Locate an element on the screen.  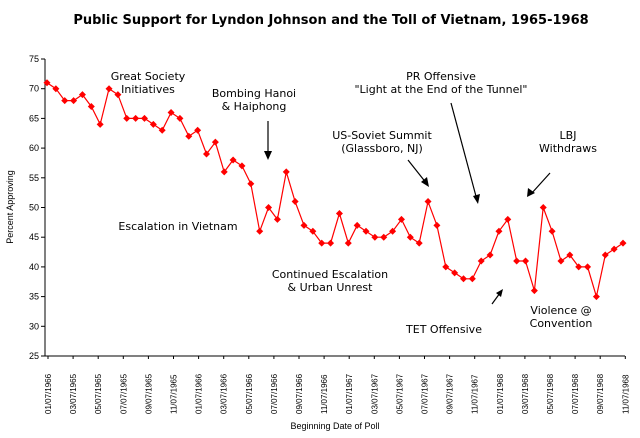
annotation-escalation: Escalation in Vietnam is located at coordinates (177, 226).